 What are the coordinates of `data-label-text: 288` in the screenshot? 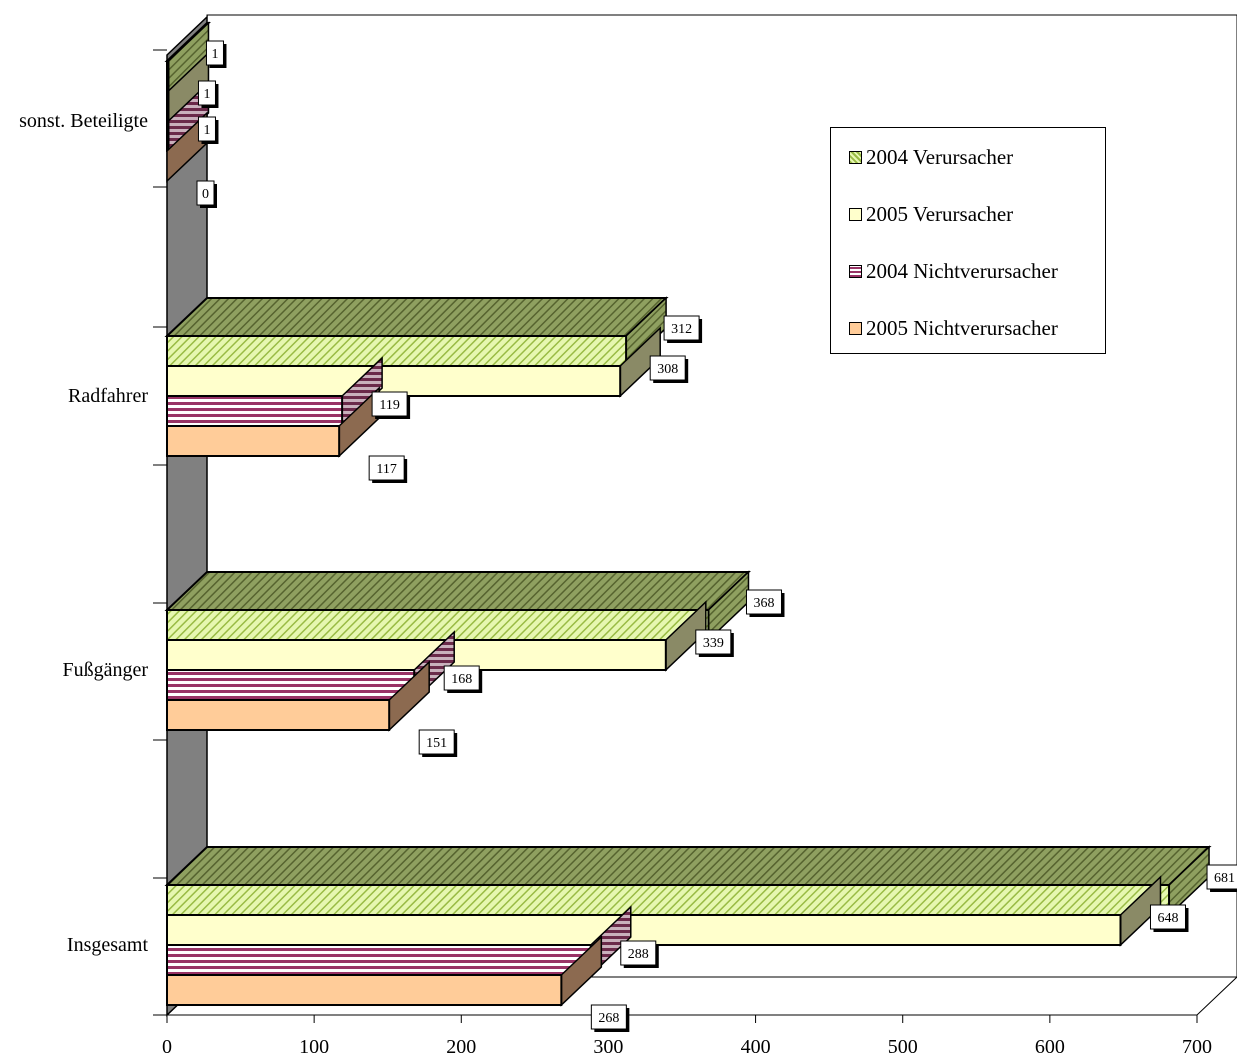 It's located at (638, 954).